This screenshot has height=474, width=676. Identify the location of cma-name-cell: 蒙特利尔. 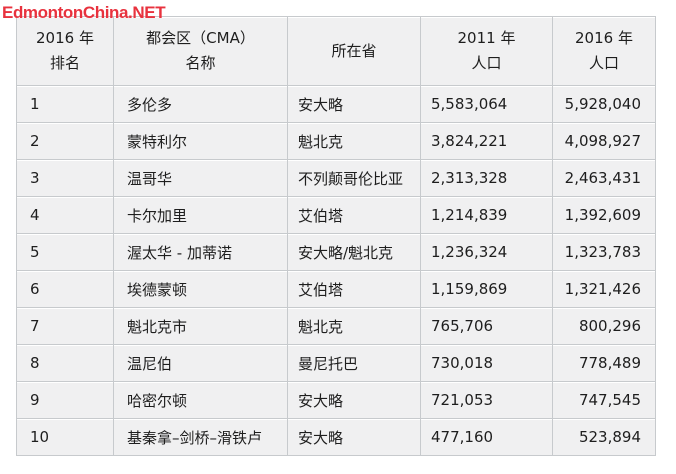
(200, 141).